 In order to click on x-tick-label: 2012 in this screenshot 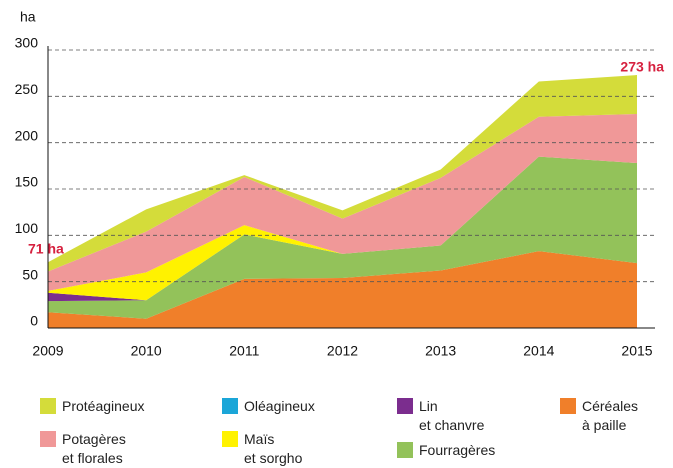, I will do `click(342, 351)`.